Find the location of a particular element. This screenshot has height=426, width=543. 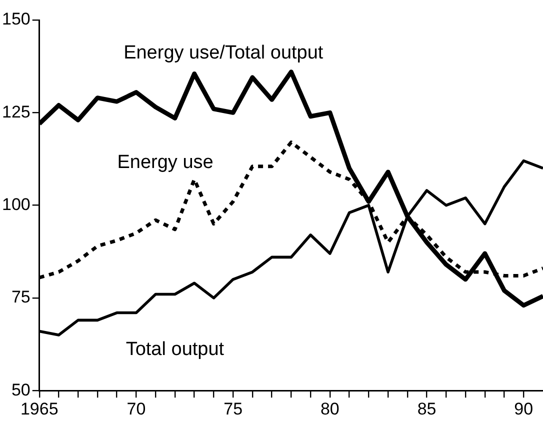

series-label: Total output is located at coordinates (175, 349).